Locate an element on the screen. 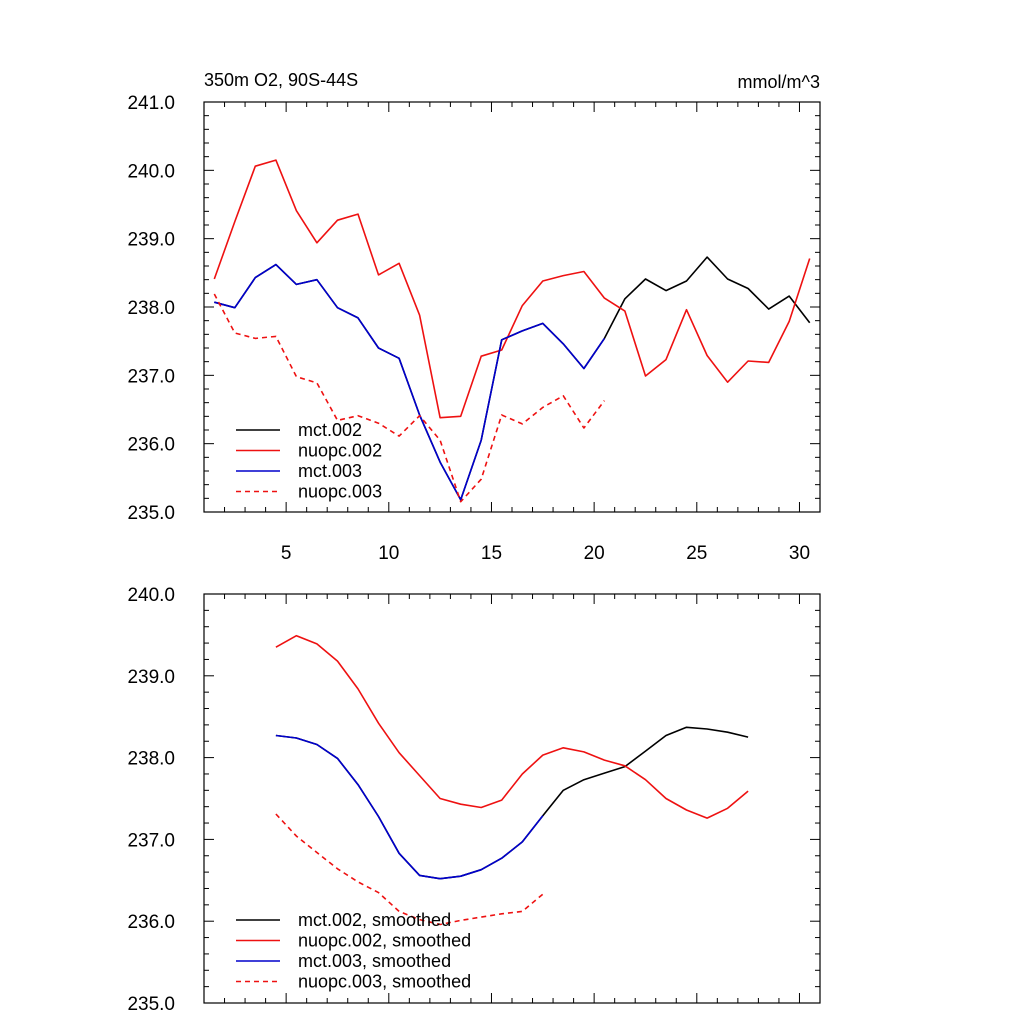  series-line-mct-003-smoothed is located at coordinates (409, 807).